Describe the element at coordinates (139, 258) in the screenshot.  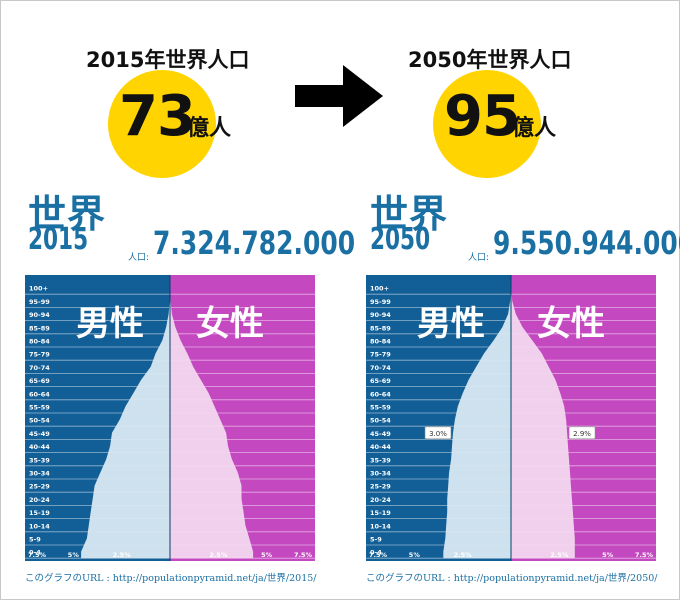
I see `population-label-2015: 人口:` at that location.